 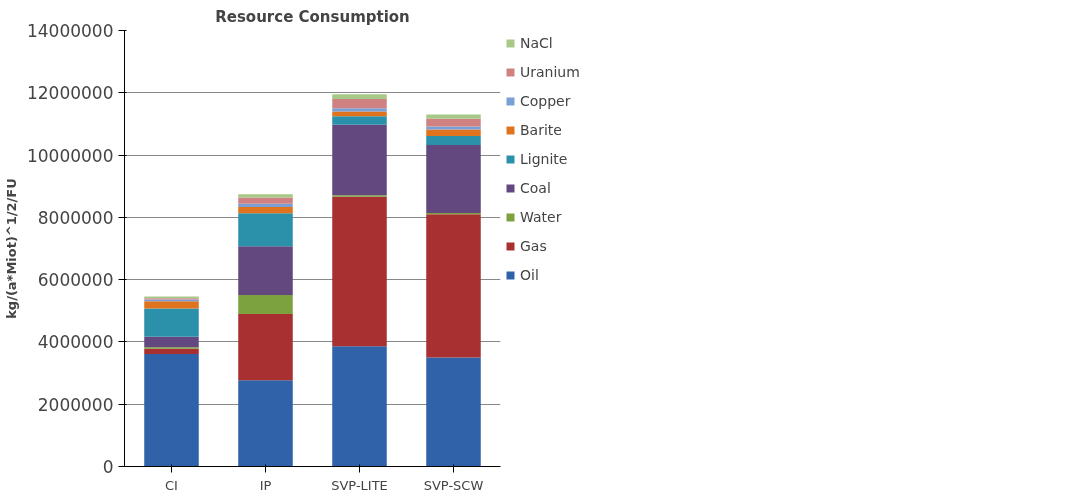 I want to click on legend-label: Lignite, so click(x=544, y=159).